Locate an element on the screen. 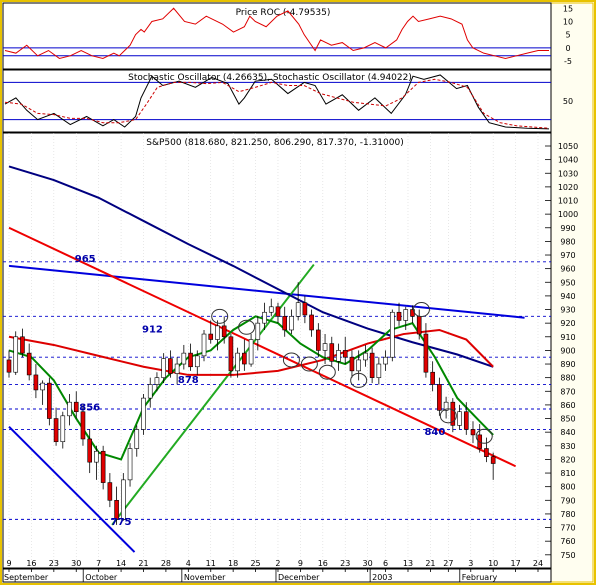 Image resolution: width=596 pixels, height=585 pixels. main-ytick-label: 890 is located at coordinates (567, 364).